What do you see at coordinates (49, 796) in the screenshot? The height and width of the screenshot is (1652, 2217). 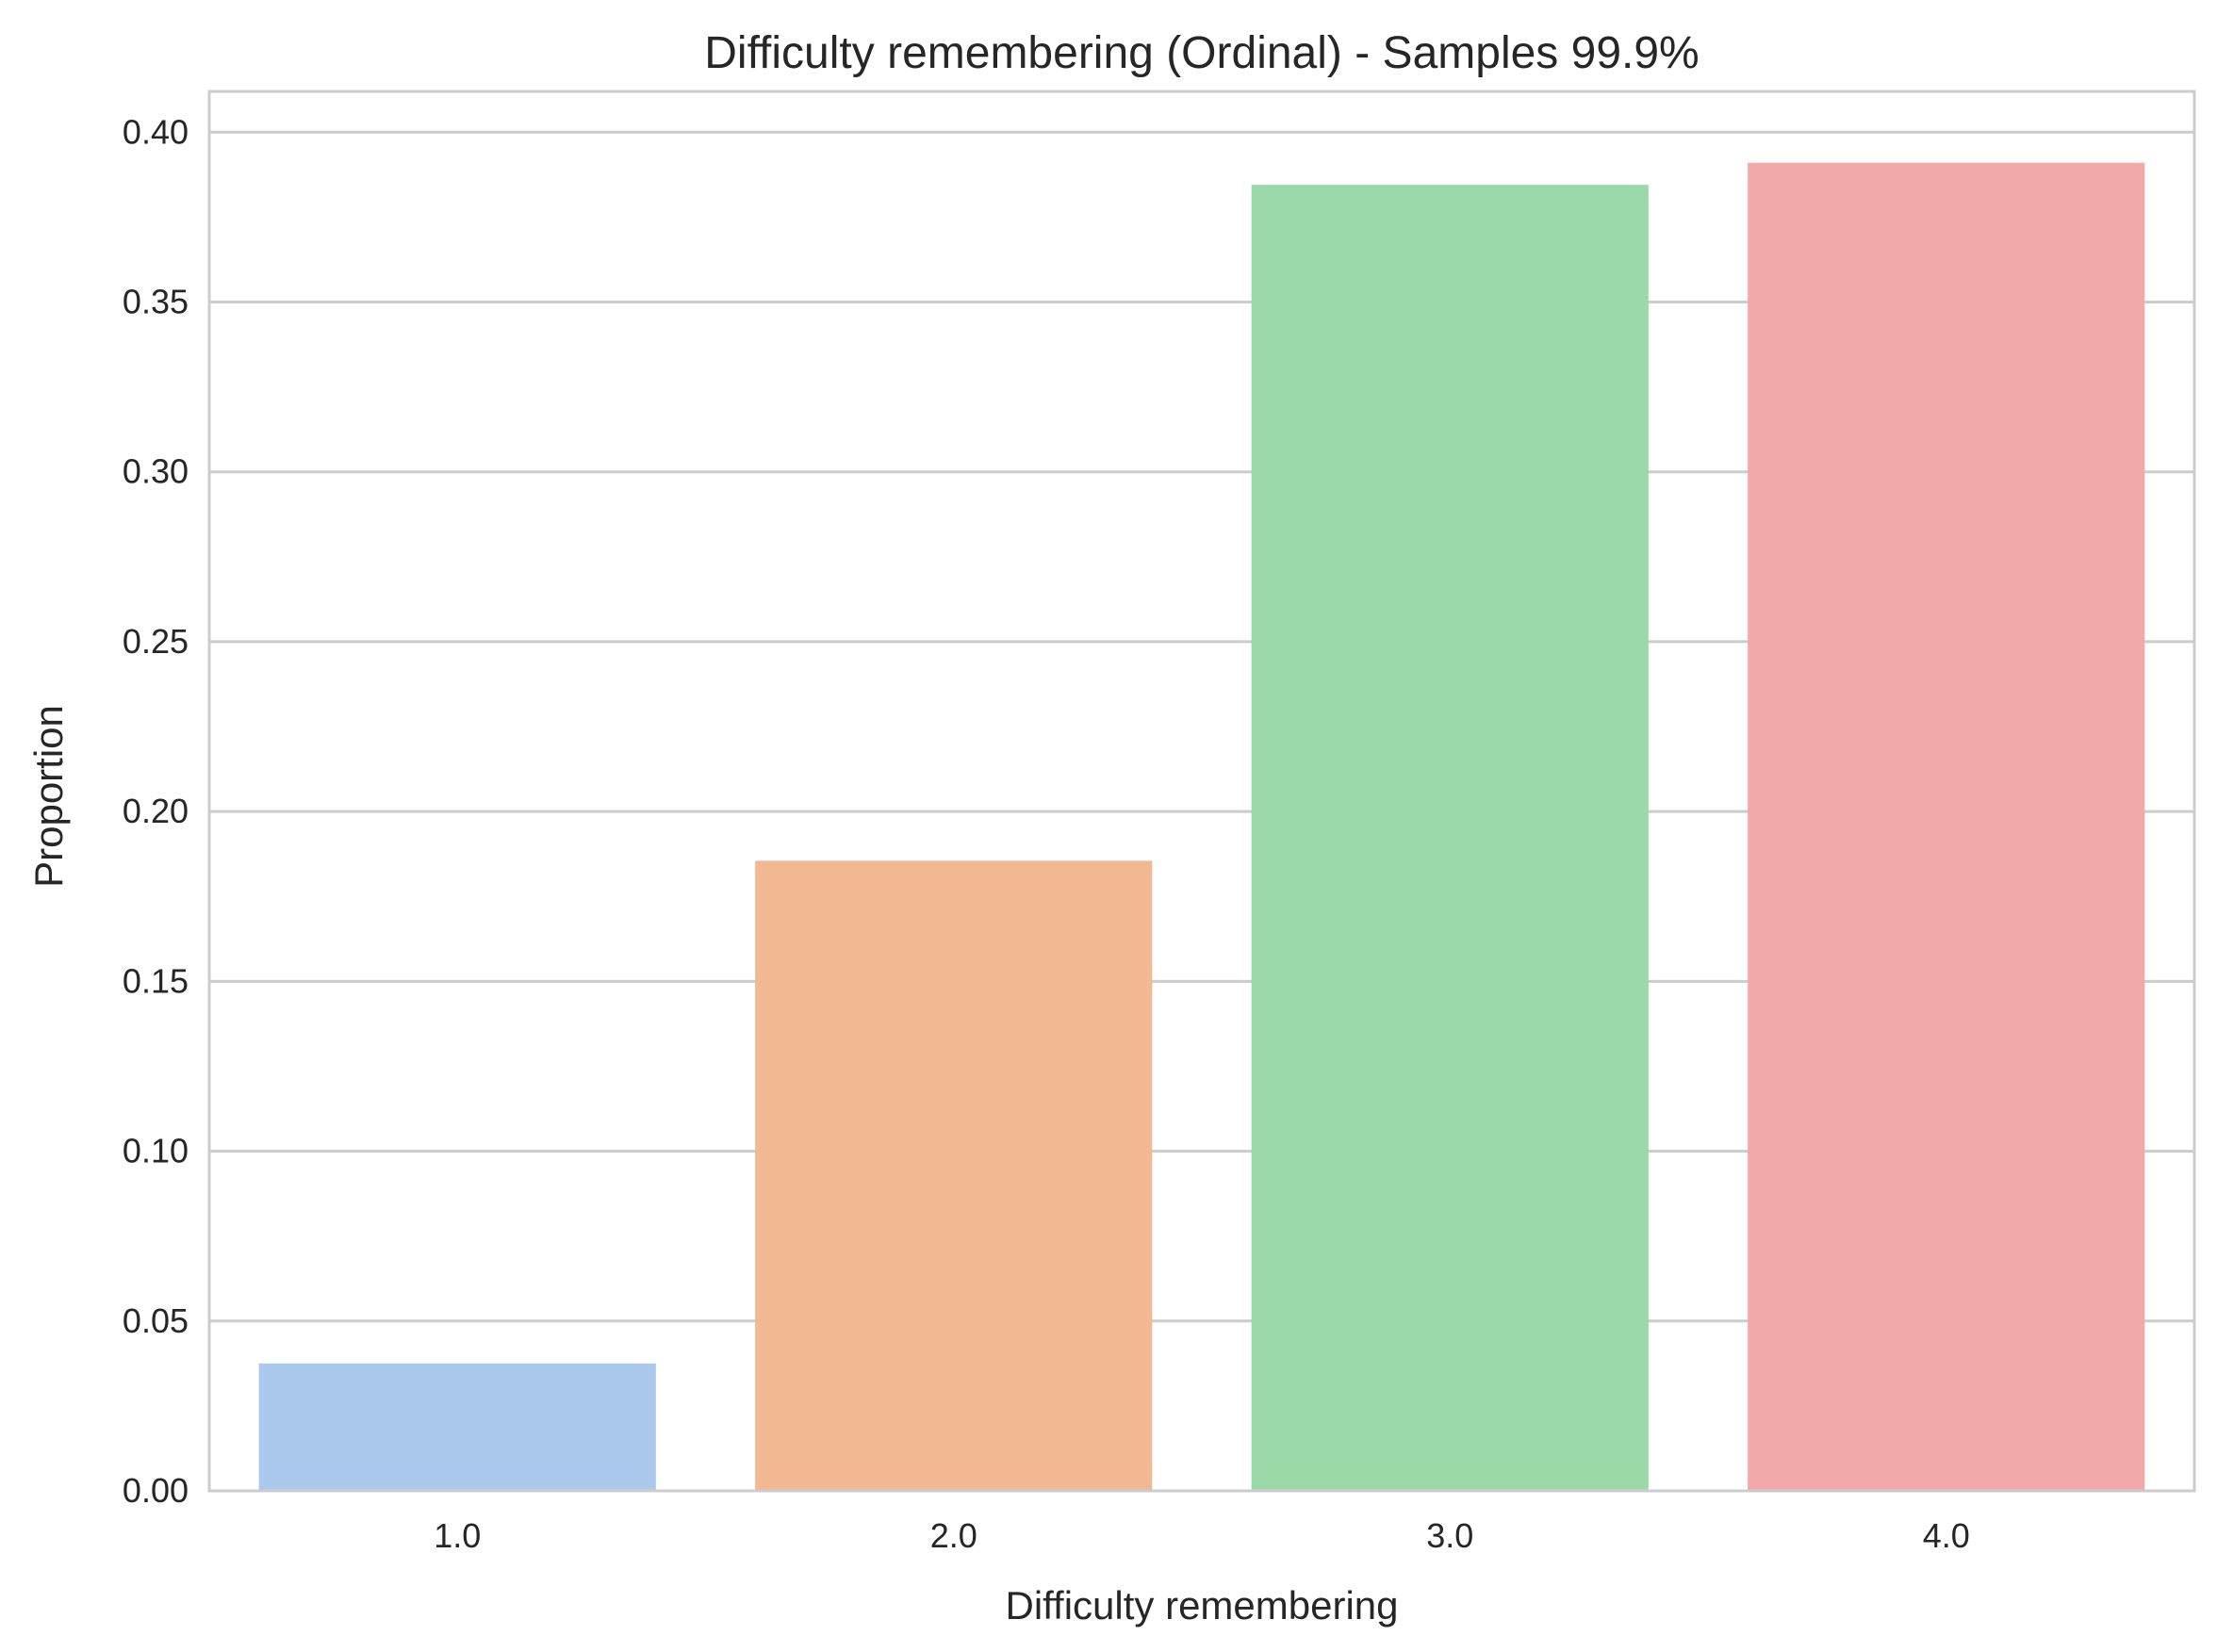 I see `y-axis-label: Proportion` at bounding box center [49, 796].